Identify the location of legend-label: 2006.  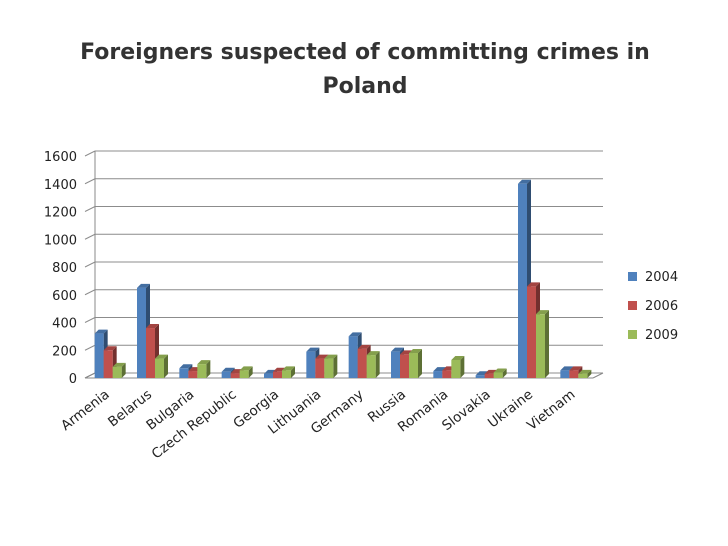
(661, 306).